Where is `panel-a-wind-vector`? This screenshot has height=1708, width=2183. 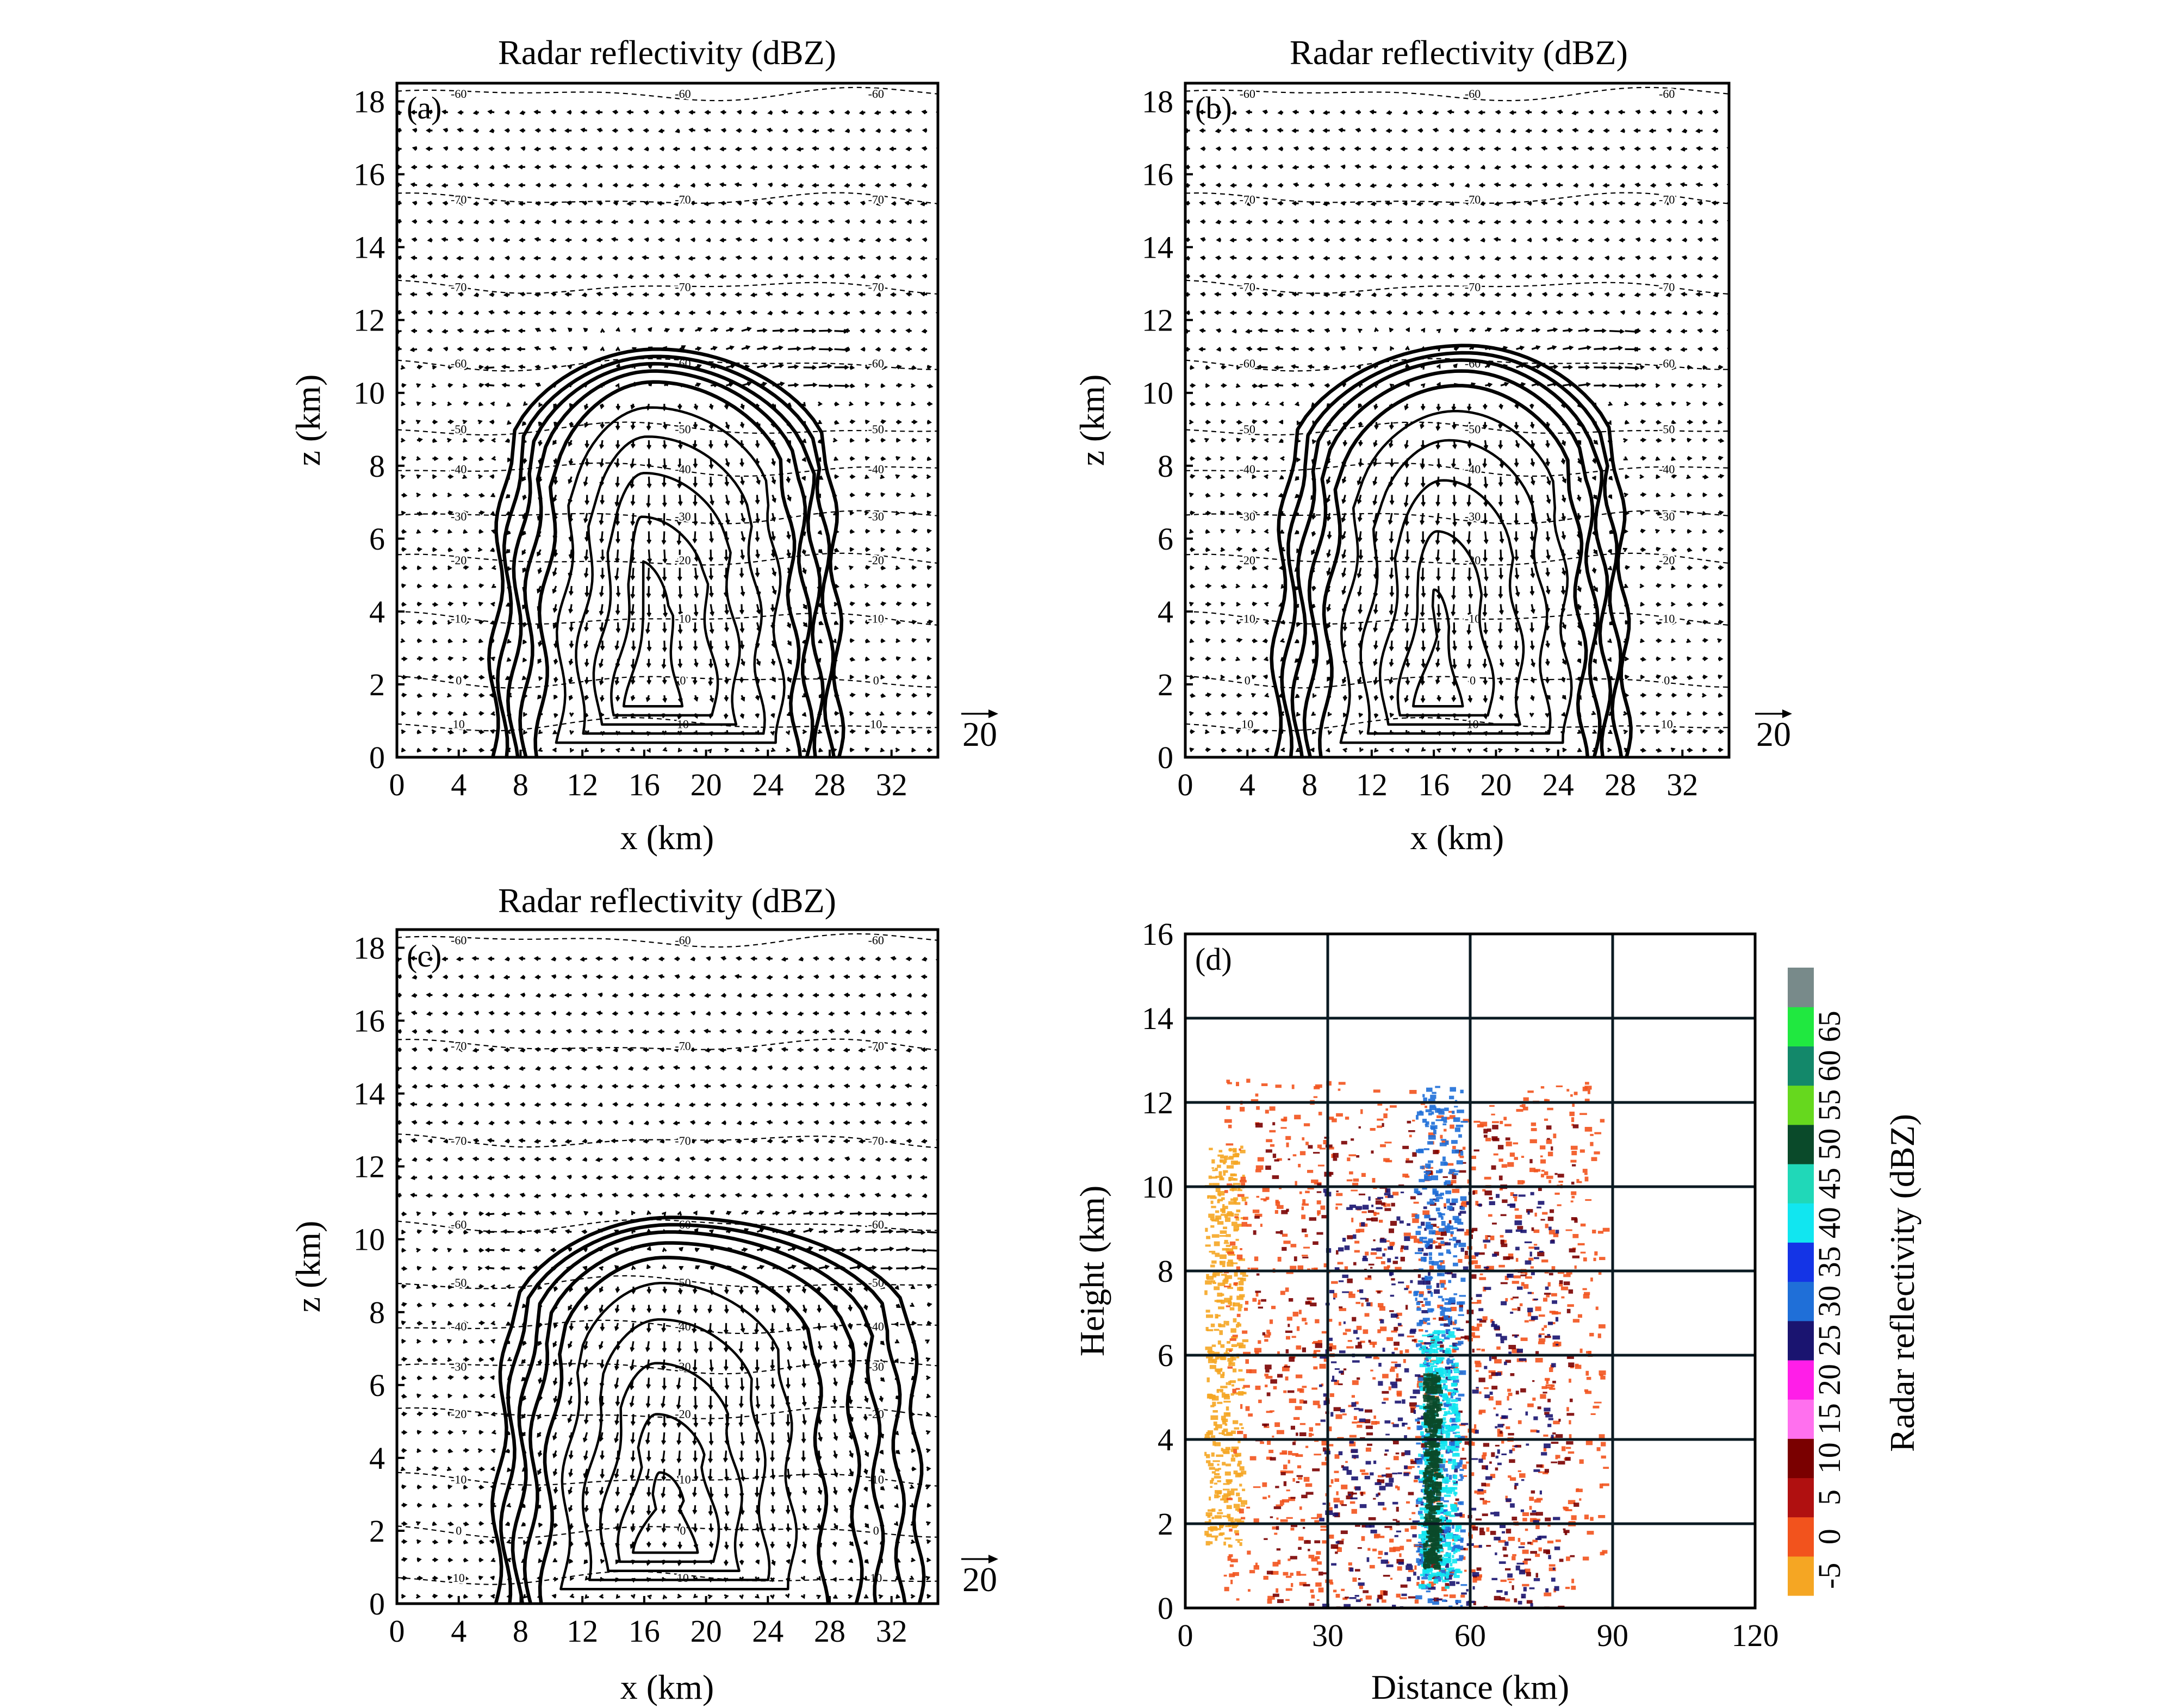 panel-a-wind-vector is located at coordinates (664, 555).